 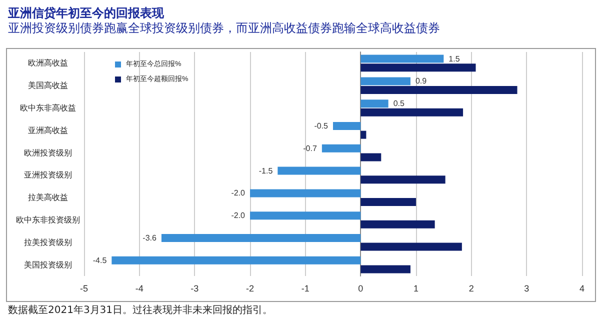 I want to click on y-tick-label: 亚洲高收益, so click(x=48, y=130).